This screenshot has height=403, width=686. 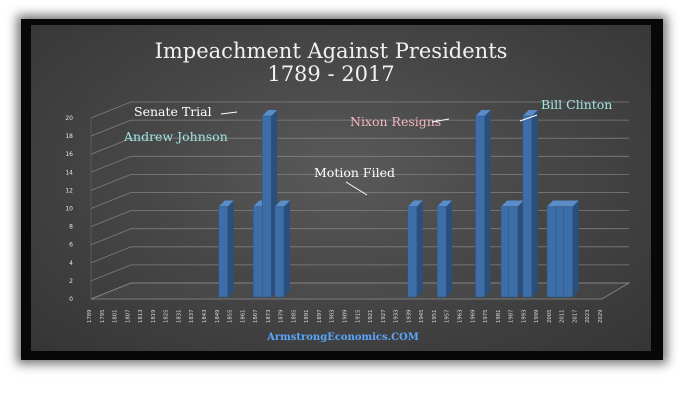 I want to click on x-tick-label: 1939, so click(x=409, y=316).